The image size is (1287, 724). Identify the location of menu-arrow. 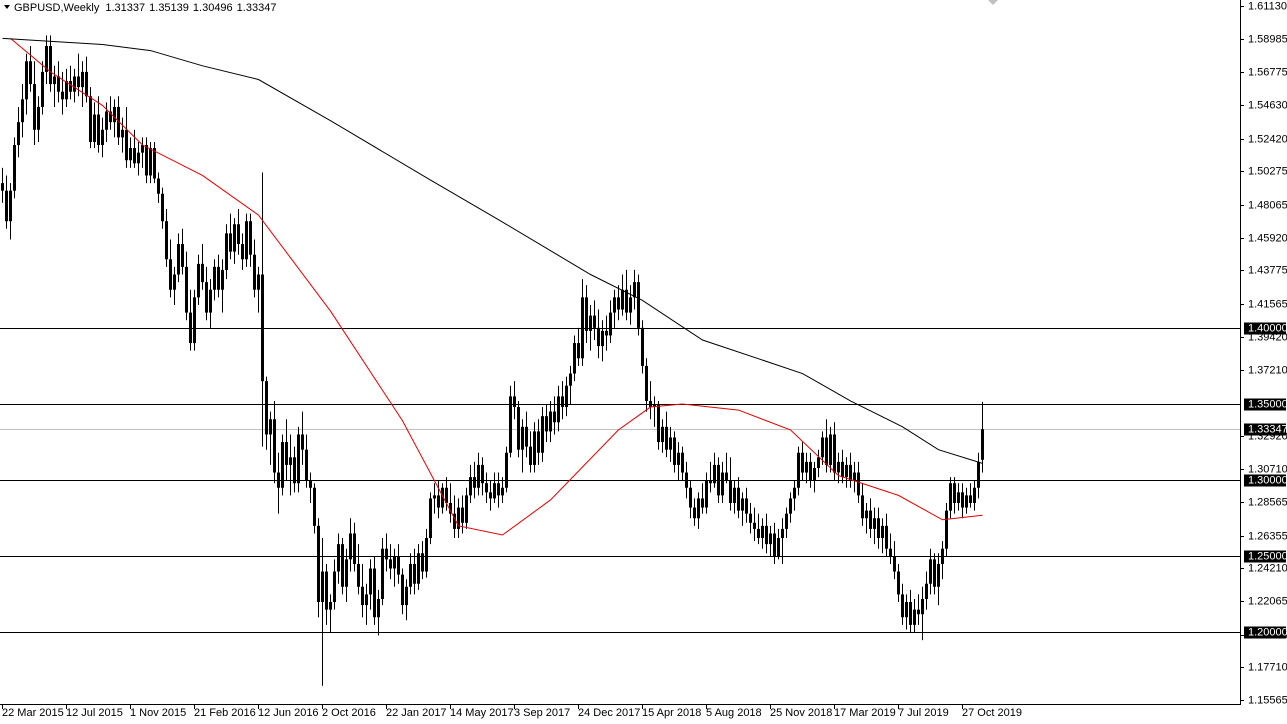
(7, 7).